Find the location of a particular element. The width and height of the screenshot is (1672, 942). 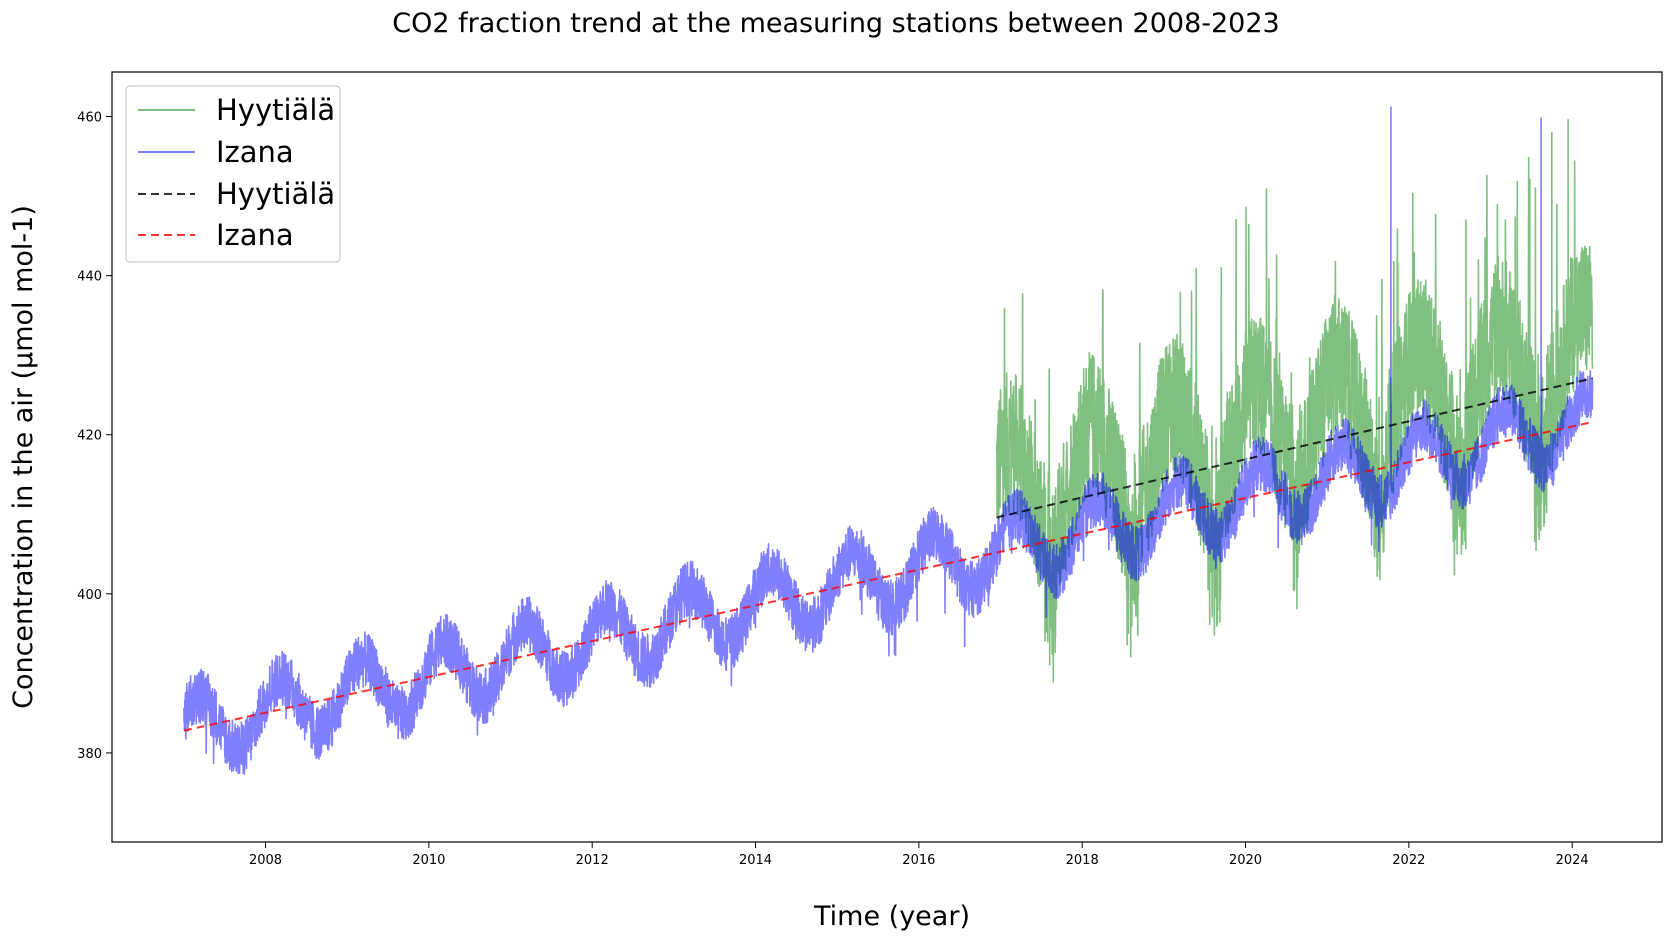

y-axis-label: Concentration in the air (µmol mol-1) is located at coordinates (23, 457).